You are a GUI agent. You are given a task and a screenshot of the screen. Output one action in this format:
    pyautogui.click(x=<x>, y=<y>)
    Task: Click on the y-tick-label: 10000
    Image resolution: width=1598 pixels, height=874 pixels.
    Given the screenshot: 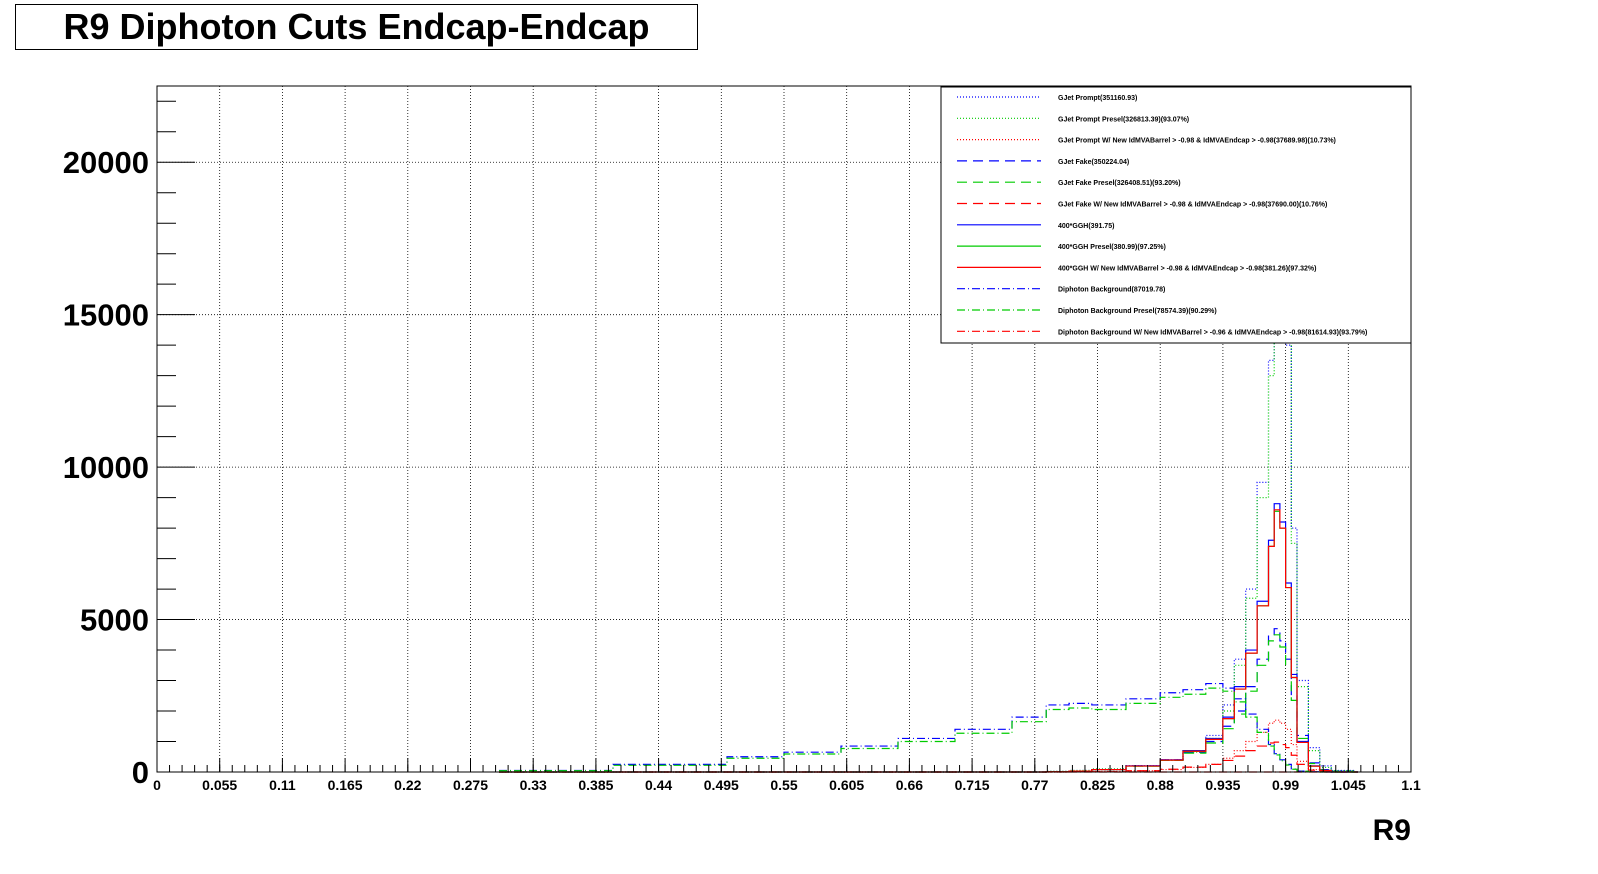 What is the action you would take?
    pyautogui.click(x=106, y=467)
    